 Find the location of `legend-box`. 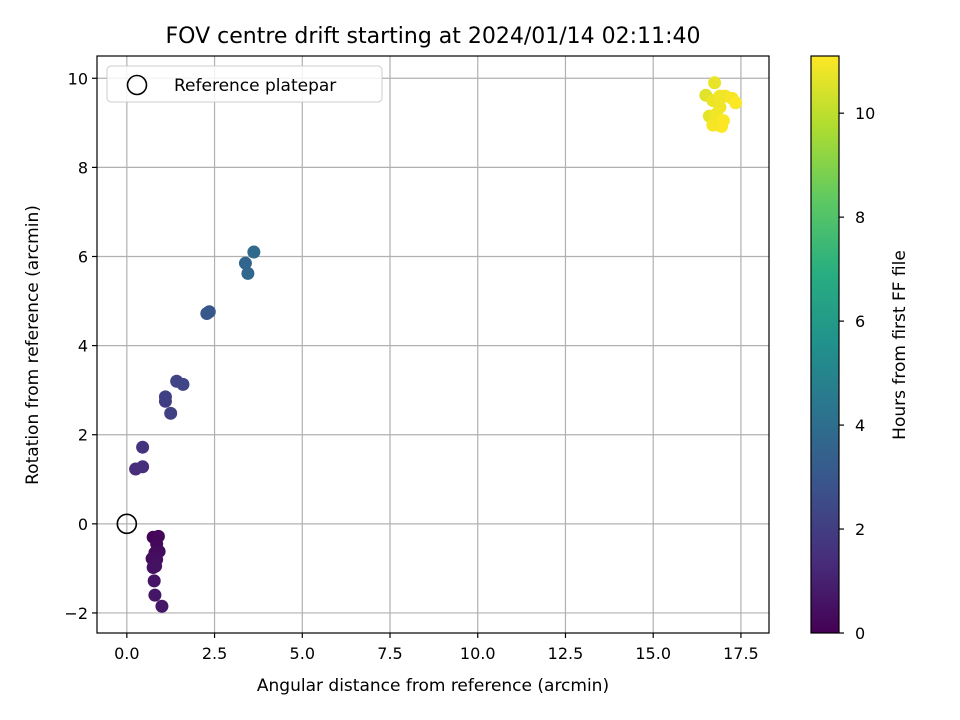

legend-box is located at coordinates (244, 84).